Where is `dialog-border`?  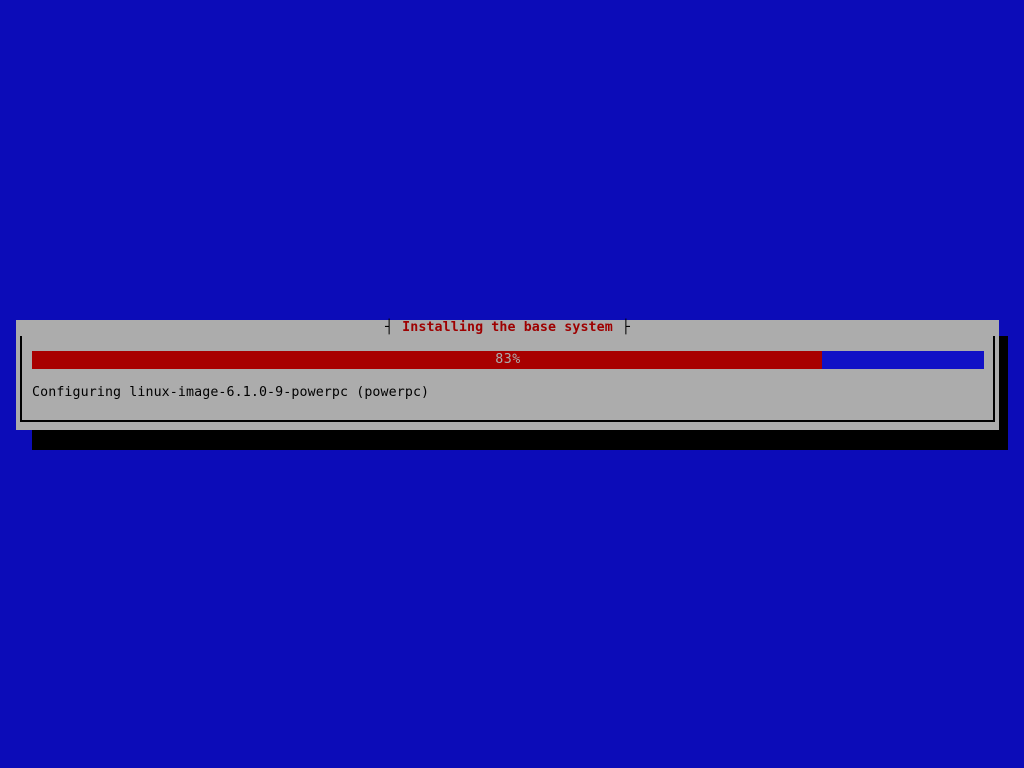
dialog-border is located at coordinates (507, 374).